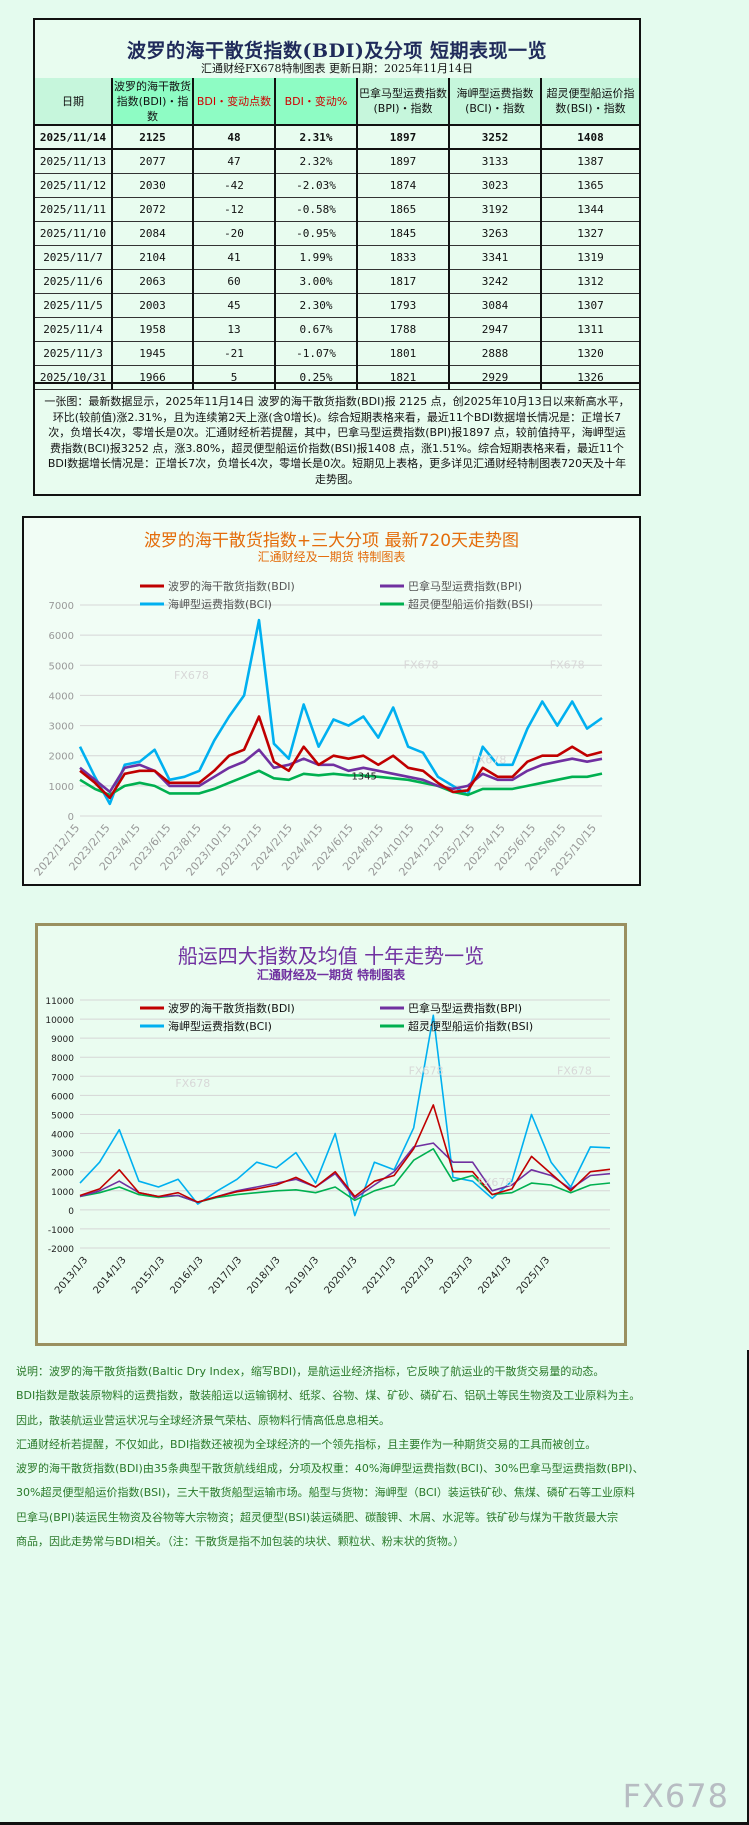 The image size is (749, 1825). What do you see at coordinates (61, 606) in the screenshot?
I see `y-tick-label: 7000` at bounding box center [61, 606].